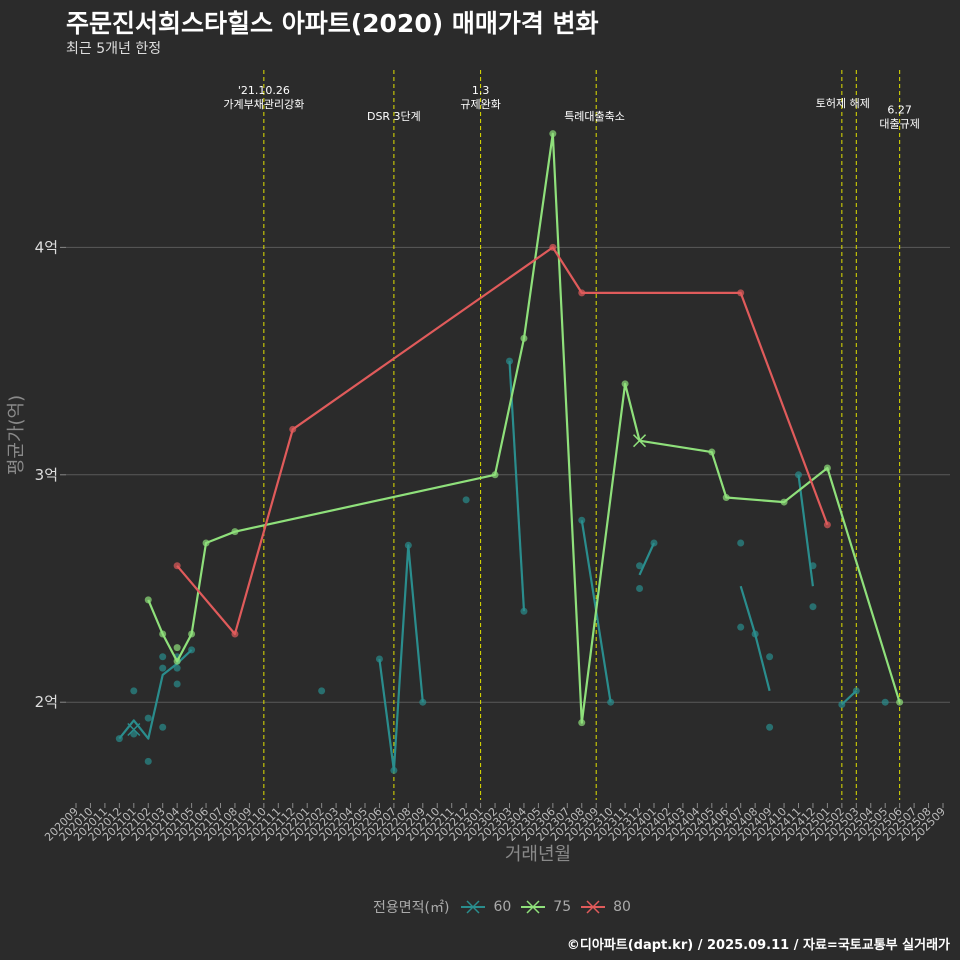 Image resolution: width=960 pixels, height=960 pixels. Describe the element at coordinates (264, 90) in the screenshot. I see `annotation-line: '21.10.26` at that location.